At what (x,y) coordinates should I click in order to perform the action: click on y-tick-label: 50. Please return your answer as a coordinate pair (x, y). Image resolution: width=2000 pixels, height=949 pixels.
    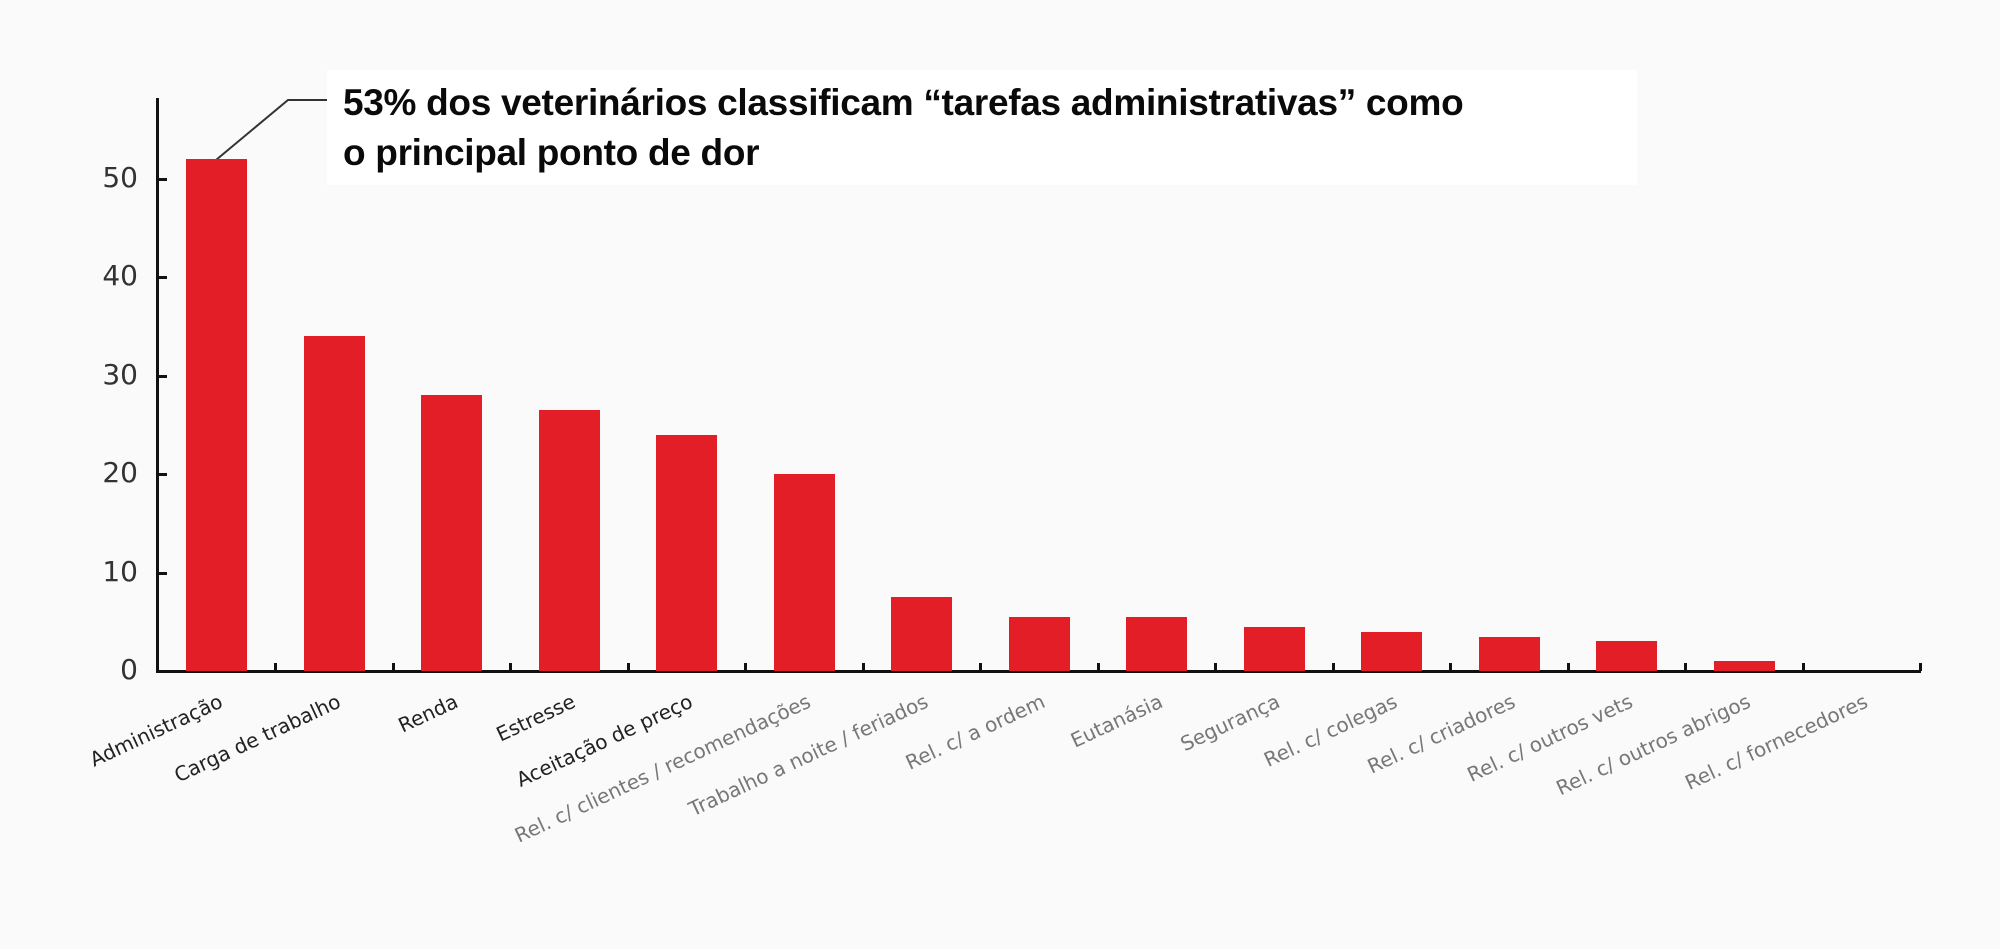
    Looking at the image, I should click on (120, 177).